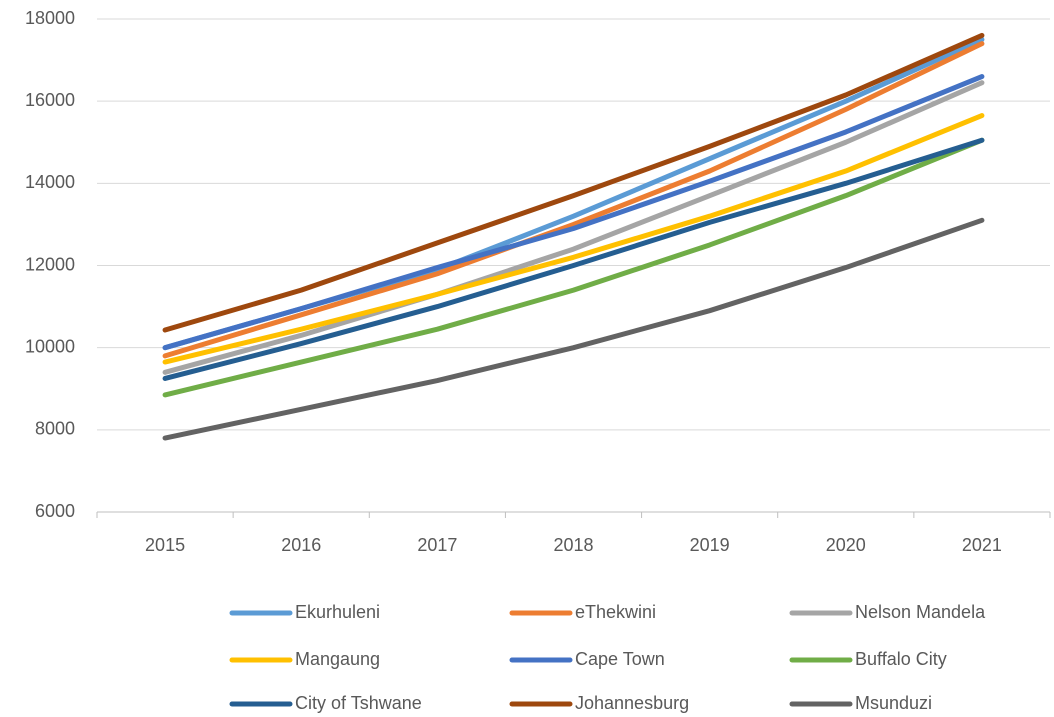  I want to click on y-tick-label: 6000, so click(55, 511).